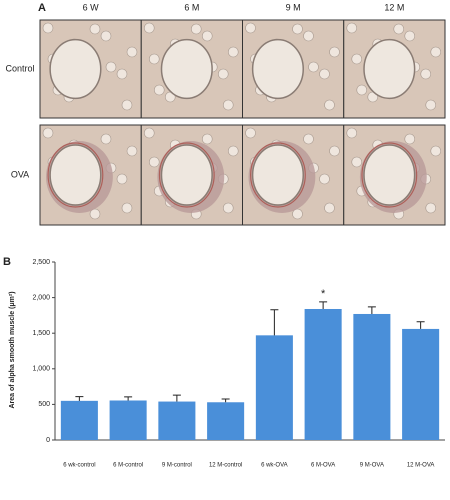 Image resolution: width=450 pixels, height=500 pixels. I want to click on x-tick-label: 12 M-OVA, so click(421, 466).